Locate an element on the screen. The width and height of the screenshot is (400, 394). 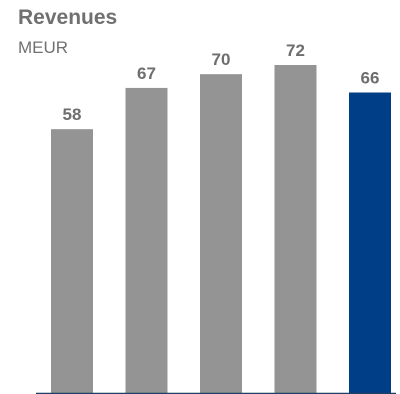
bar-value-label-3: 70 is located at coordinates (221, 59).